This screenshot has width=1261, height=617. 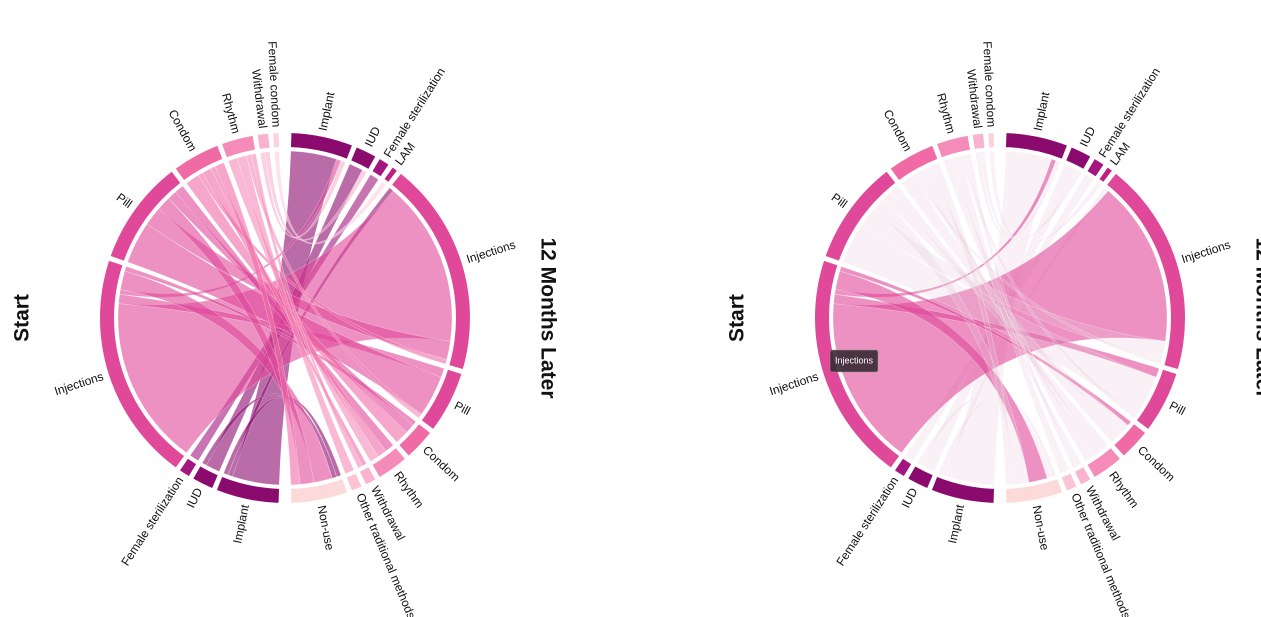 What do you see at coordinates (1041, 527) in the screenshot?
I see `group-label: Non-use` at bounding box center [1041, 527].